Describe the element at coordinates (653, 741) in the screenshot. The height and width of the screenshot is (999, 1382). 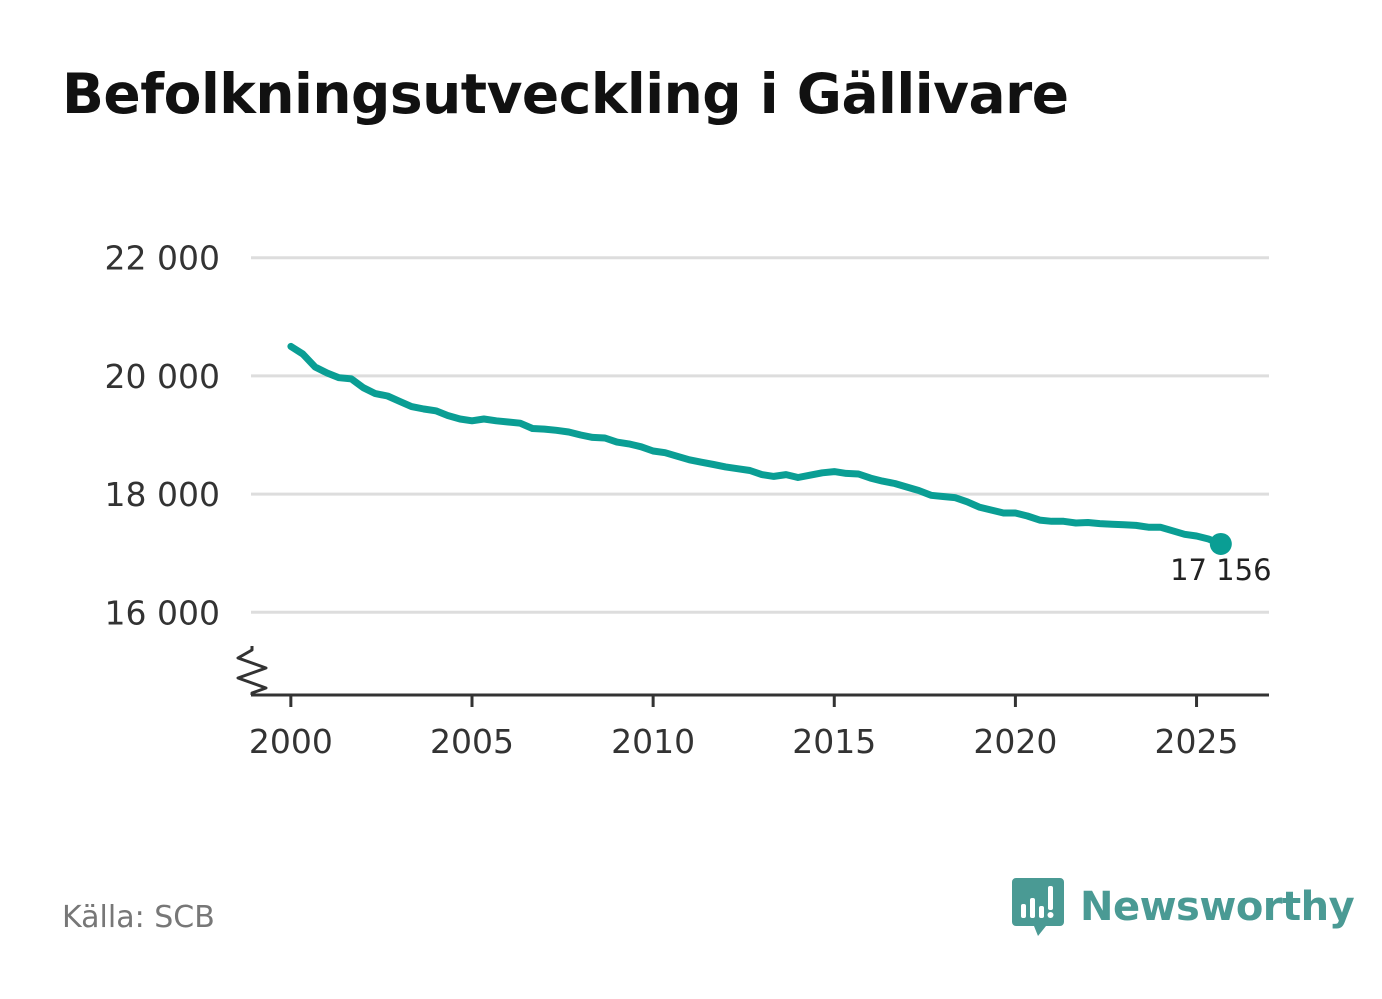
I see `x-tick-label: 2010` at that location.